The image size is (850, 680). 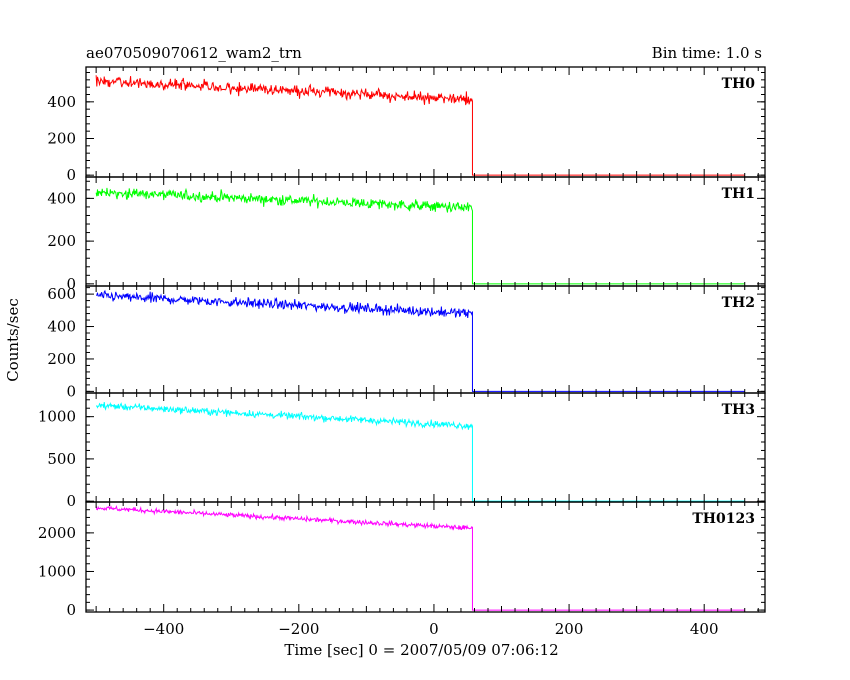 What do you see at coordinates (738, 303) in the screenshot?
I see `panel-label-th2: TH2` at bounding box center [738, 303].